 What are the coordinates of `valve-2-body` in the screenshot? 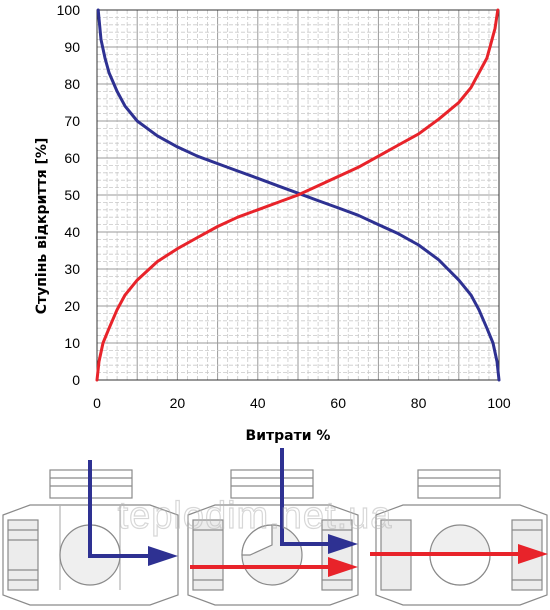 It's located at (273, 555).